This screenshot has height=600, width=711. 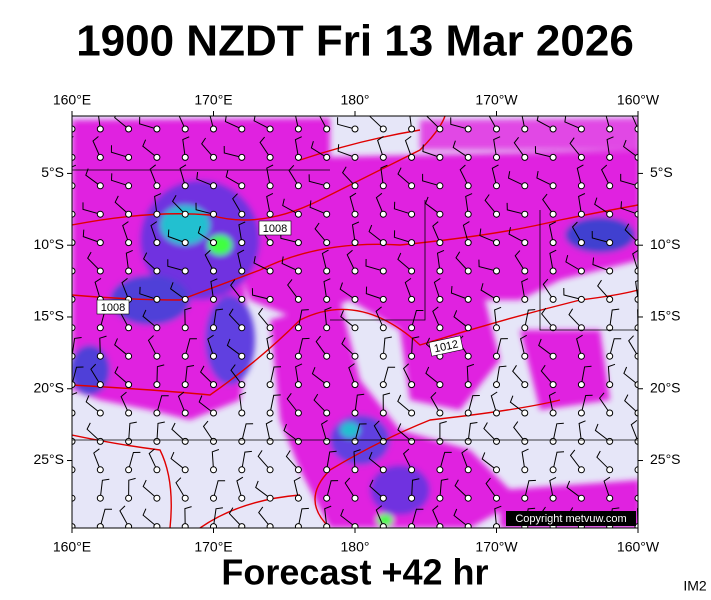 What do you see at coordinates (665, 316) in the screenshot?
I see `lat-label: 15°S` at bounding box center [665, 316].